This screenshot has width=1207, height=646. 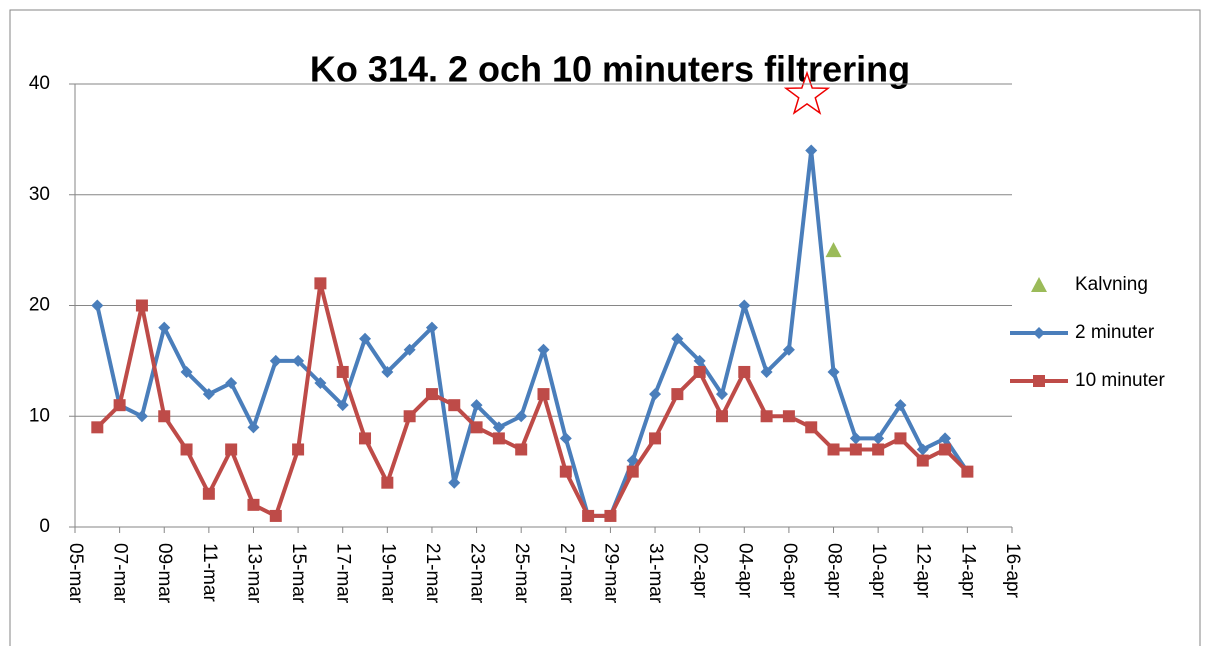 I want to click on legend-label: Kalvning, so click(x=1111, y=284).